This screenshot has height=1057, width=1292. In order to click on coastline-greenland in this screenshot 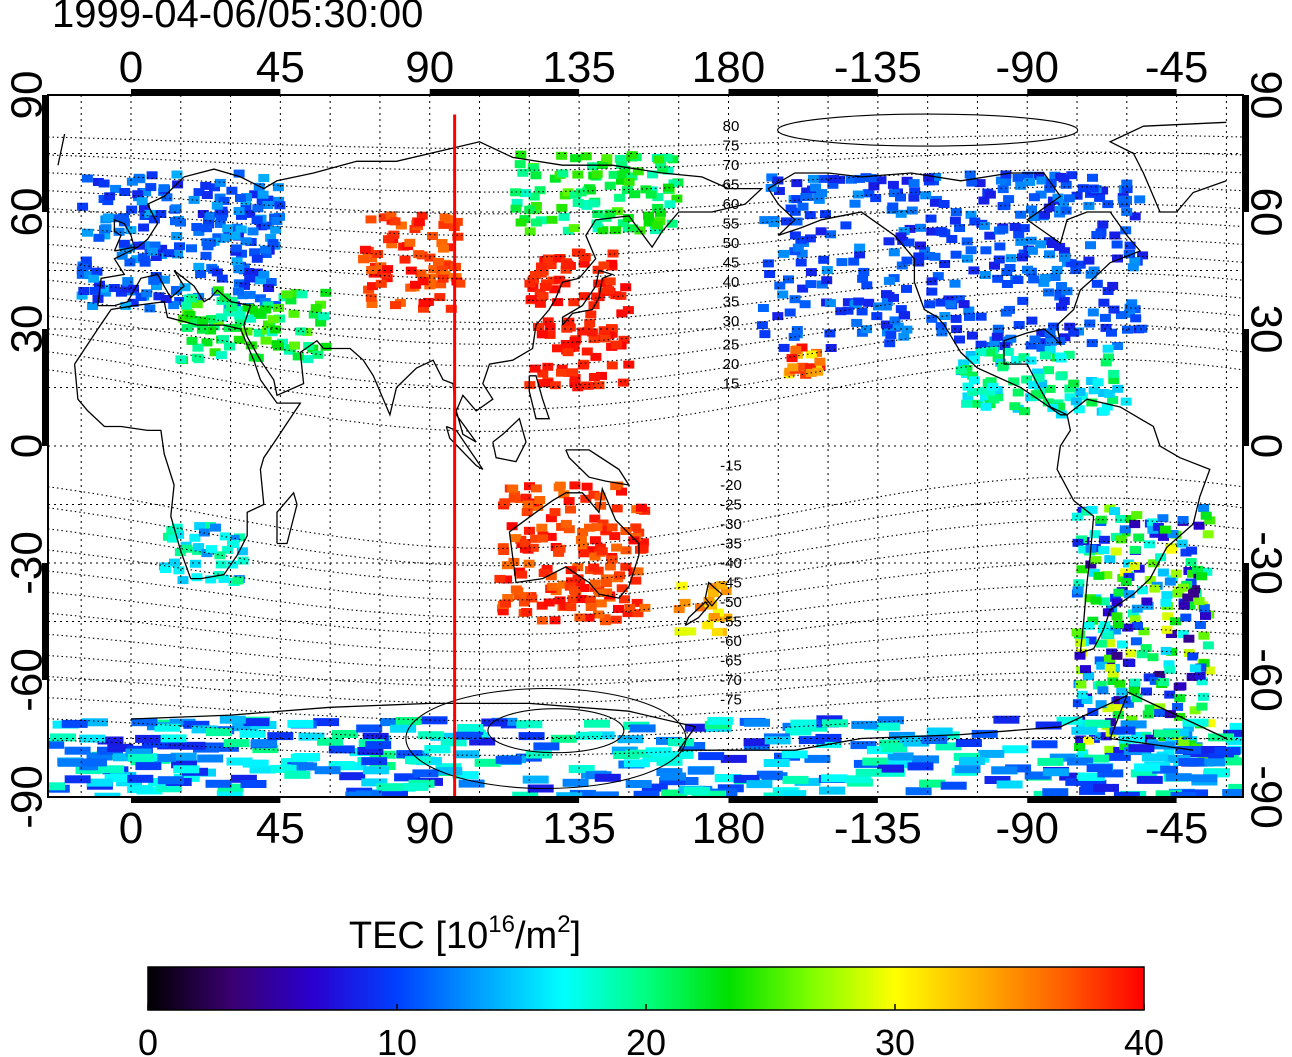, I will do `click(642, 167)`.